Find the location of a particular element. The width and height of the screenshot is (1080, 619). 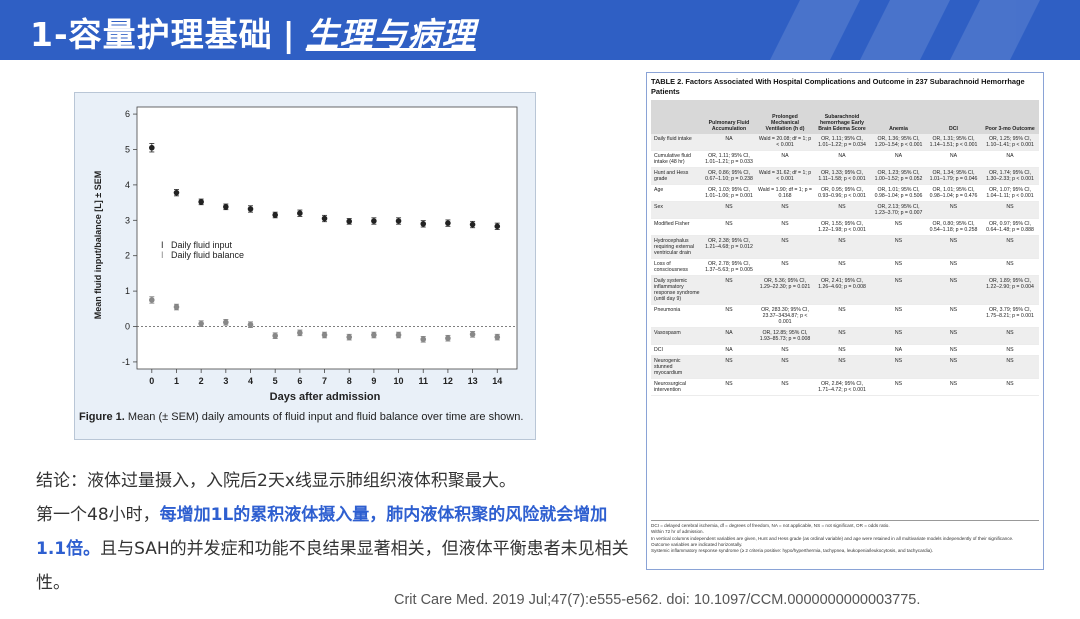

table-2-cell: OR, 1.34; 95% CI, 1.01–1.79; p = 0.046 is located at coordinates (953, 176).